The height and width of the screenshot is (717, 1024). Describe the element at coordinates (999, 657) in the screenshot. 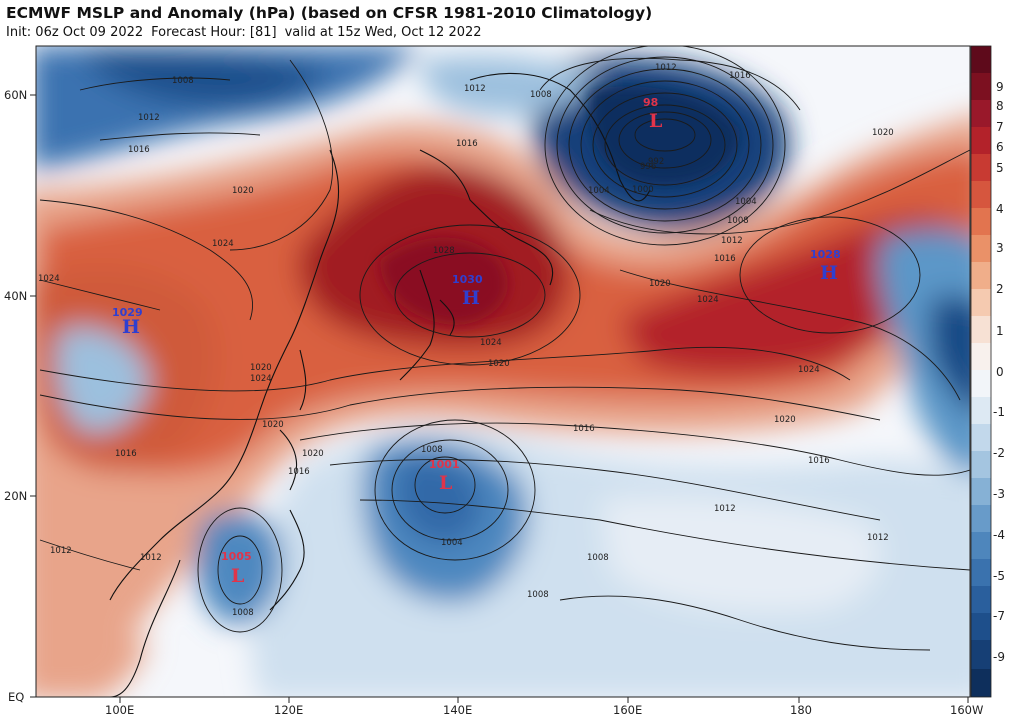

I see `colorbar-label: -9` at that location.